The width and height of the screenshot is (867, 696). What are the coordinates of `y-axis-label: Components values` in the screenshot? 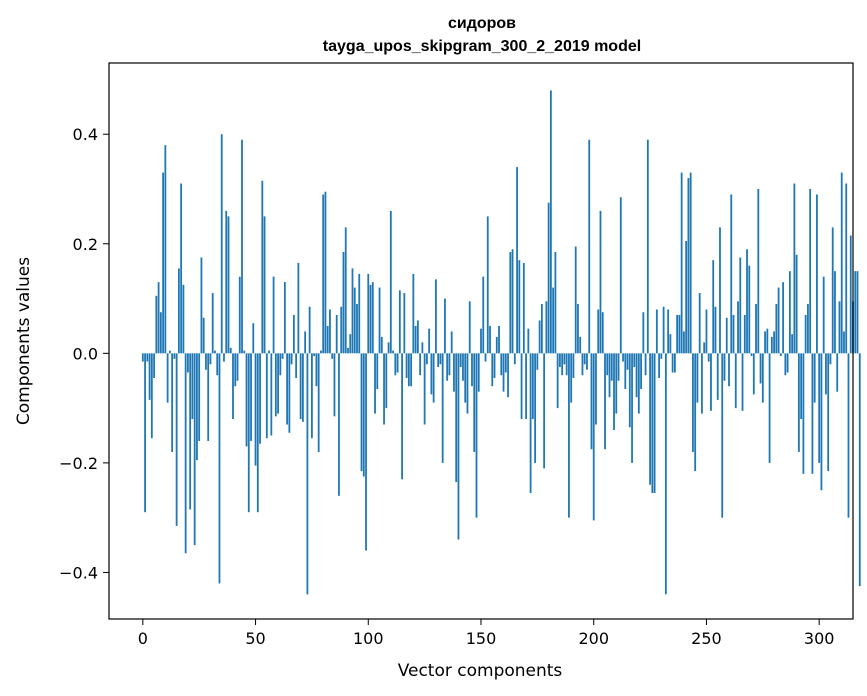 It's located at (24, 341).